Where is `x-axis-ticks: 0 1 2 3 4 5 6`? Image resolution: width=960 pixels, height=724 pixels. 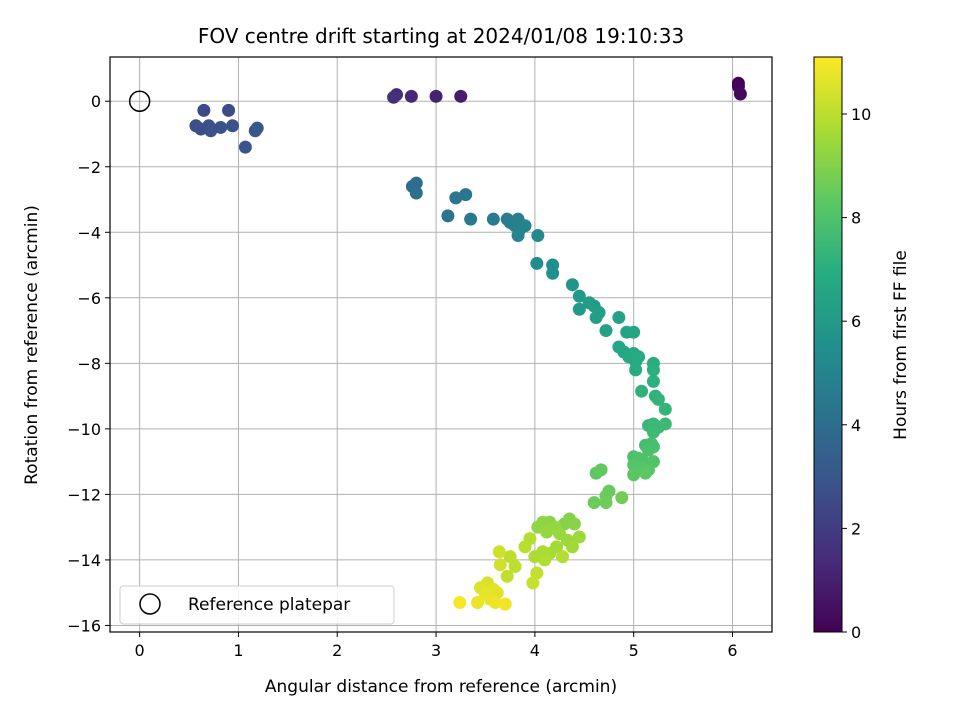
x-axis-ticks: 0 1 2 3 4 5 6 is located at coordinates (436, 646).